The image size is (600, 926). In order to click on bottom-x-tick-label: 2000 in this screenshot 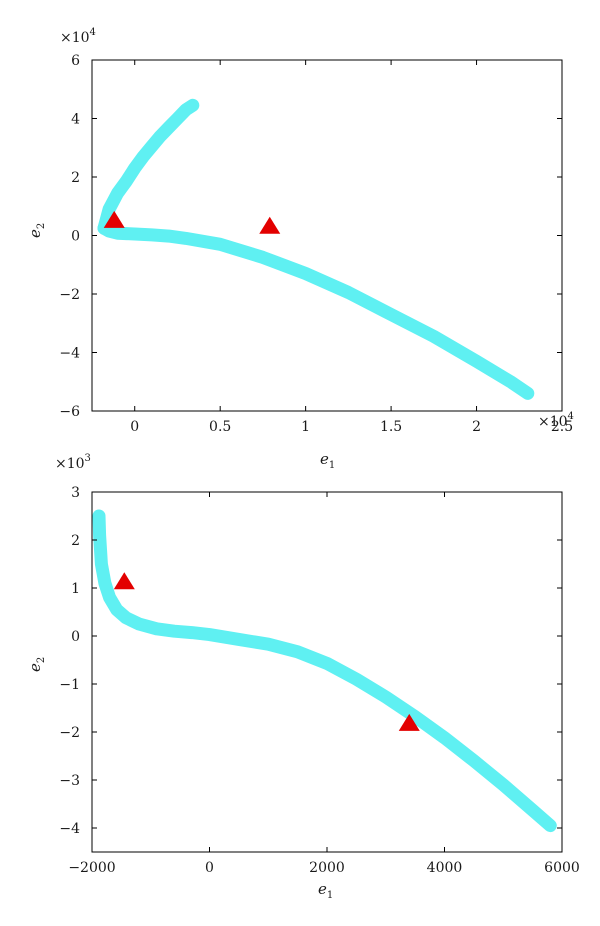, I will do `click(327, 868)`.